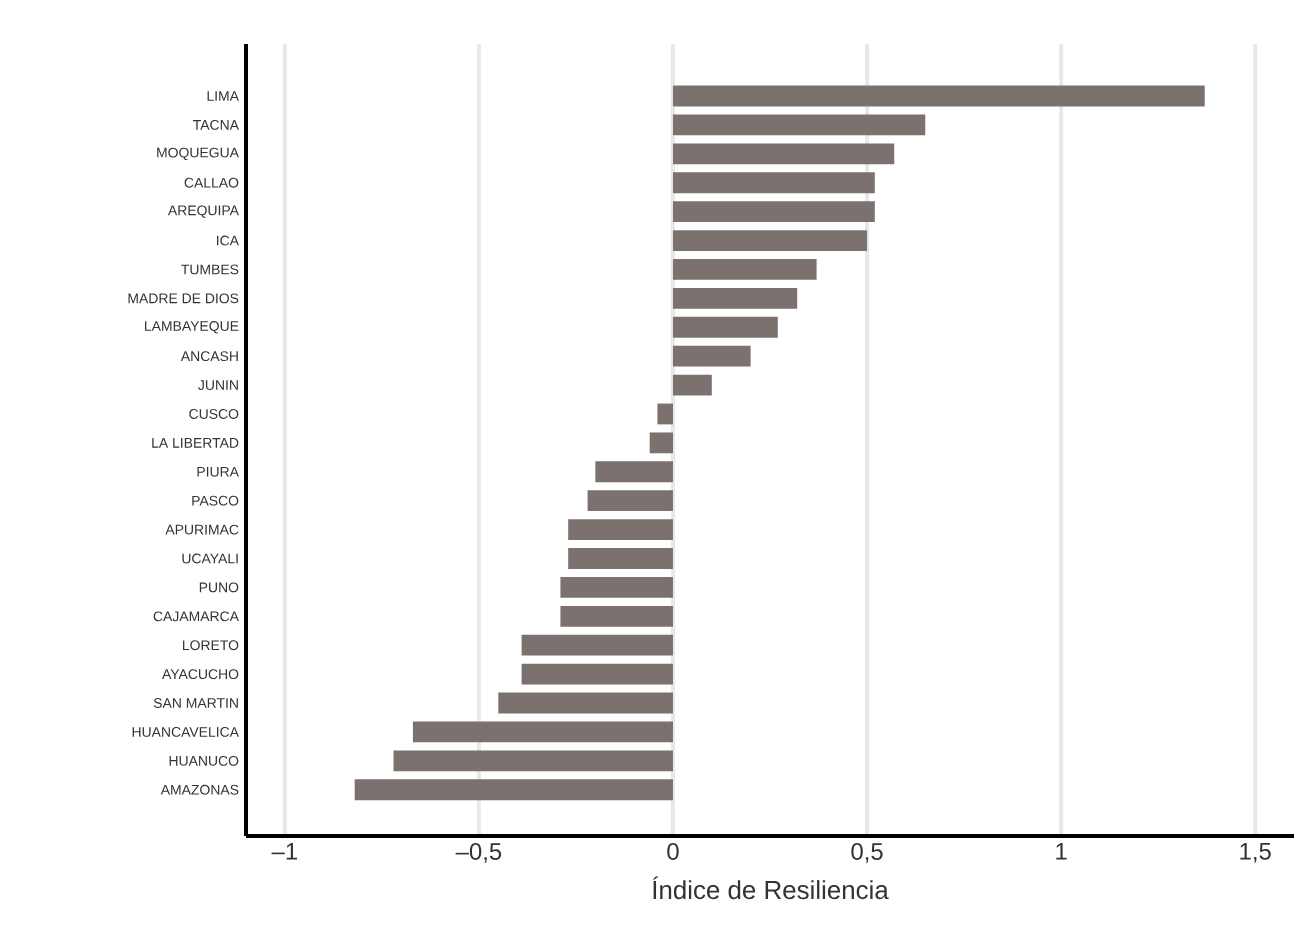  Describe the element at coordinates (284, 851) in the screenshot. I see `x-tick-label: –1` at that location.